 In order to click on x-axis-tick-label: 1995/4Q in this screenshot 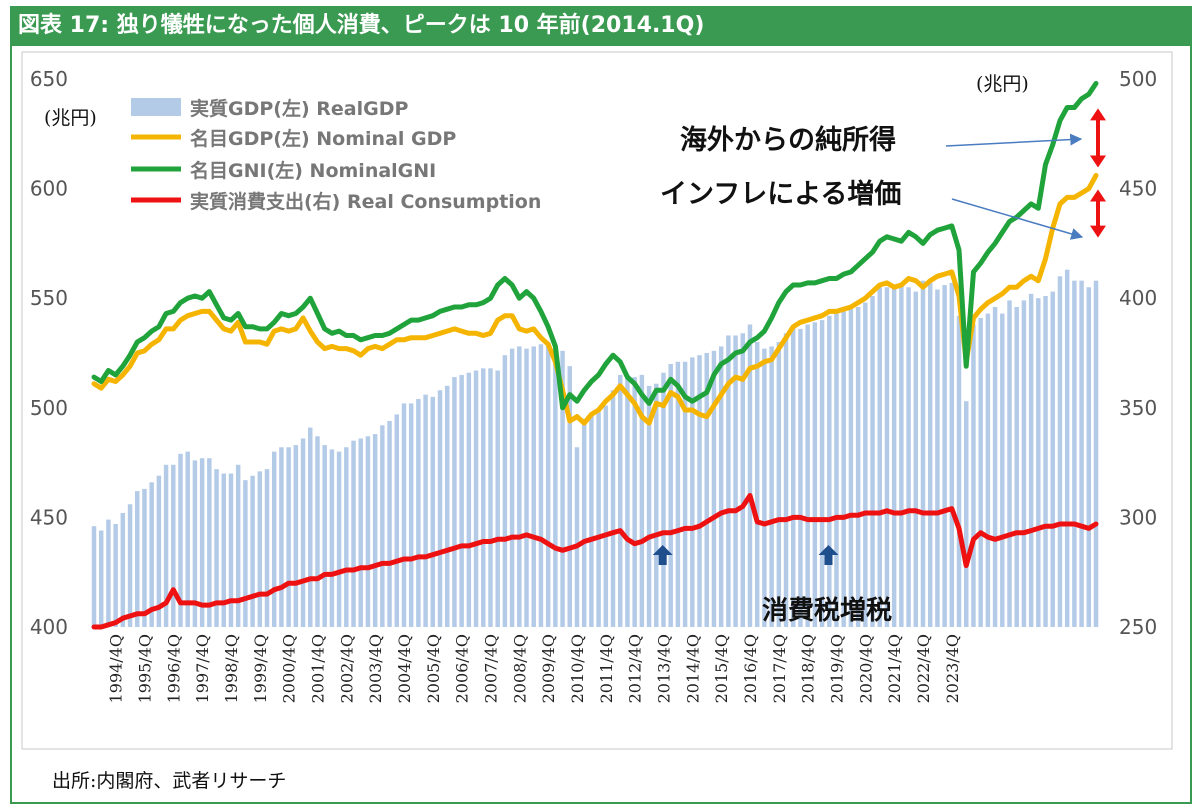, I will do `click(145, 668)`.